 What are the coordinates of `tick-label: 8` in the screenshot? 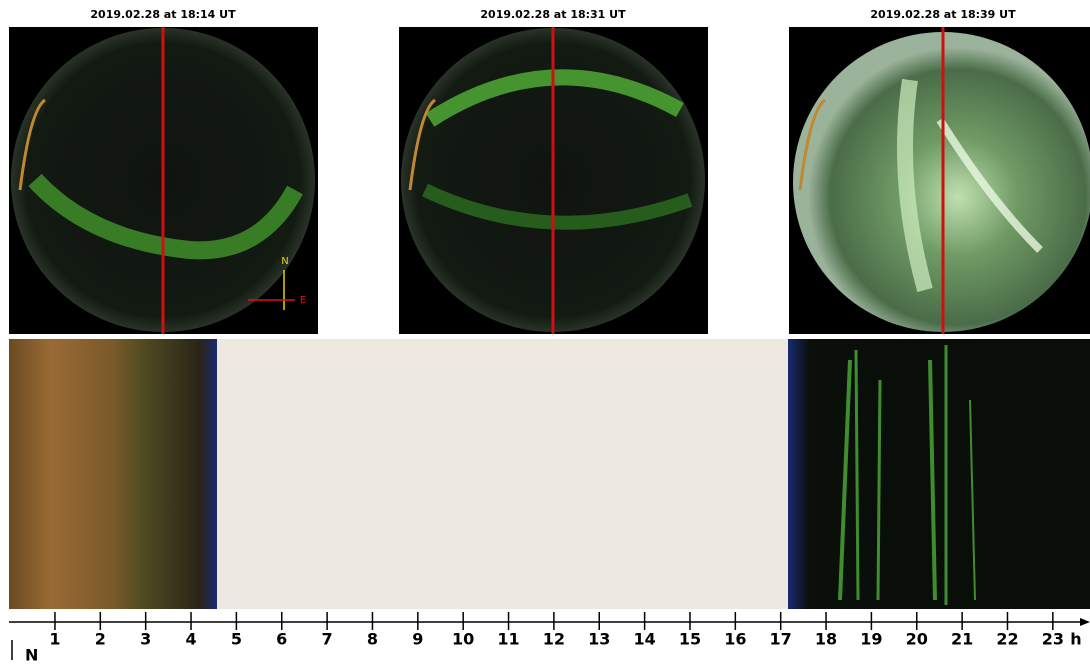 It's located at (372, 639).